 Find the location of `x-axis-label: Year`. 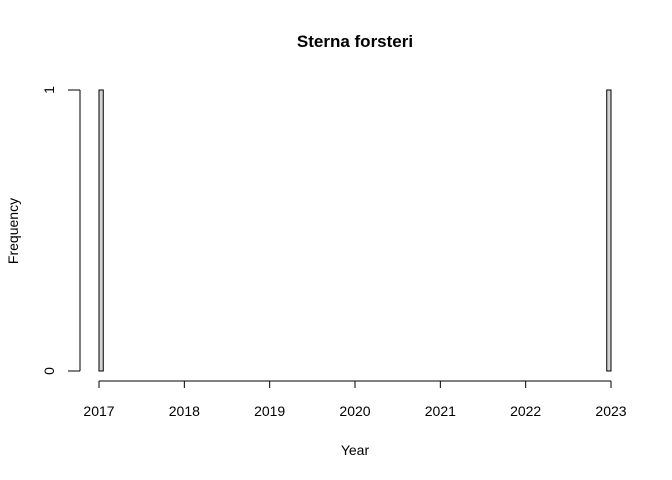

x-axis-label: Year is located at coordinates (355, 450).